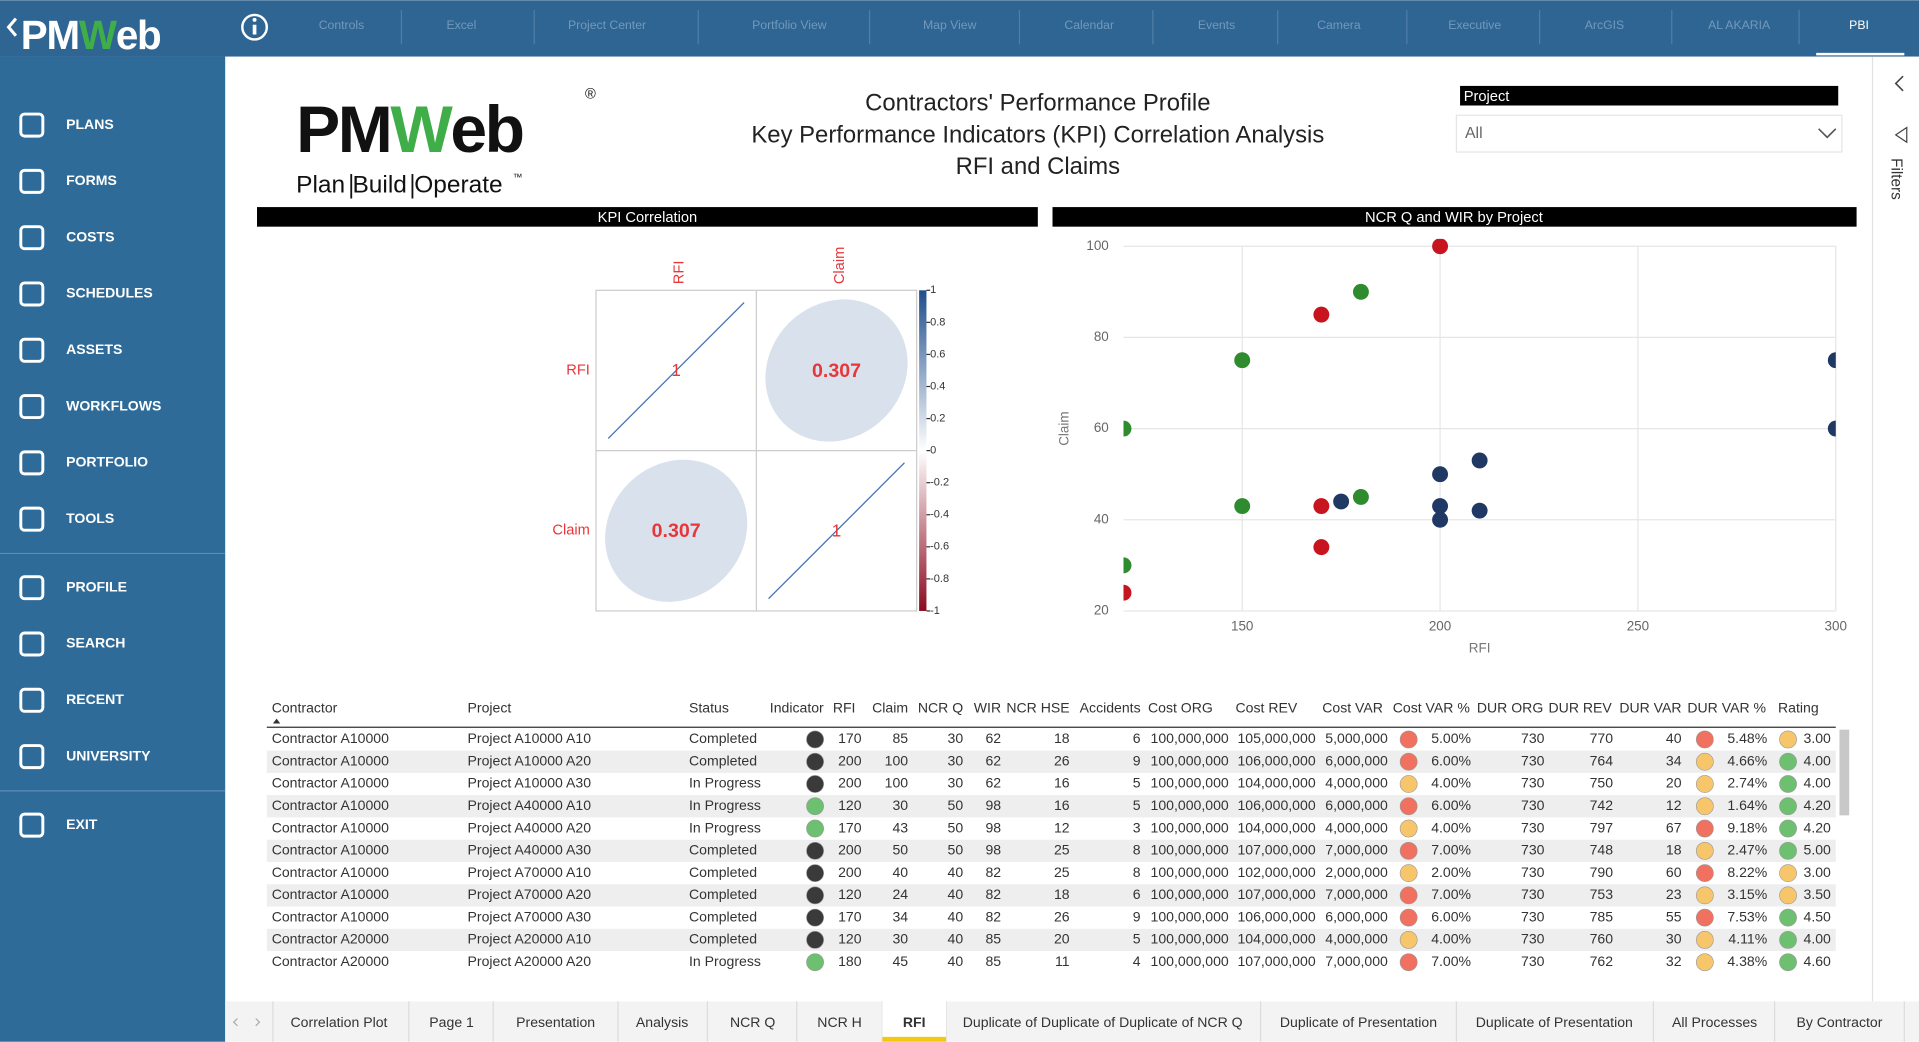 This screenshot has height=1042, width=1919. Describe the element at coordinates (956, 783) in the screenshot. I see `table-cell: 30` at that location.